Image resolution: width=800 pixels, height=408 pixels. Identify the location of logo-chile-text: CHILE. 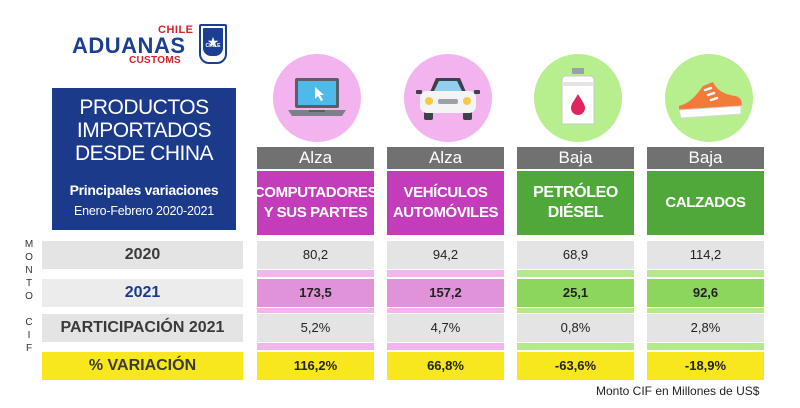
(176, 30).